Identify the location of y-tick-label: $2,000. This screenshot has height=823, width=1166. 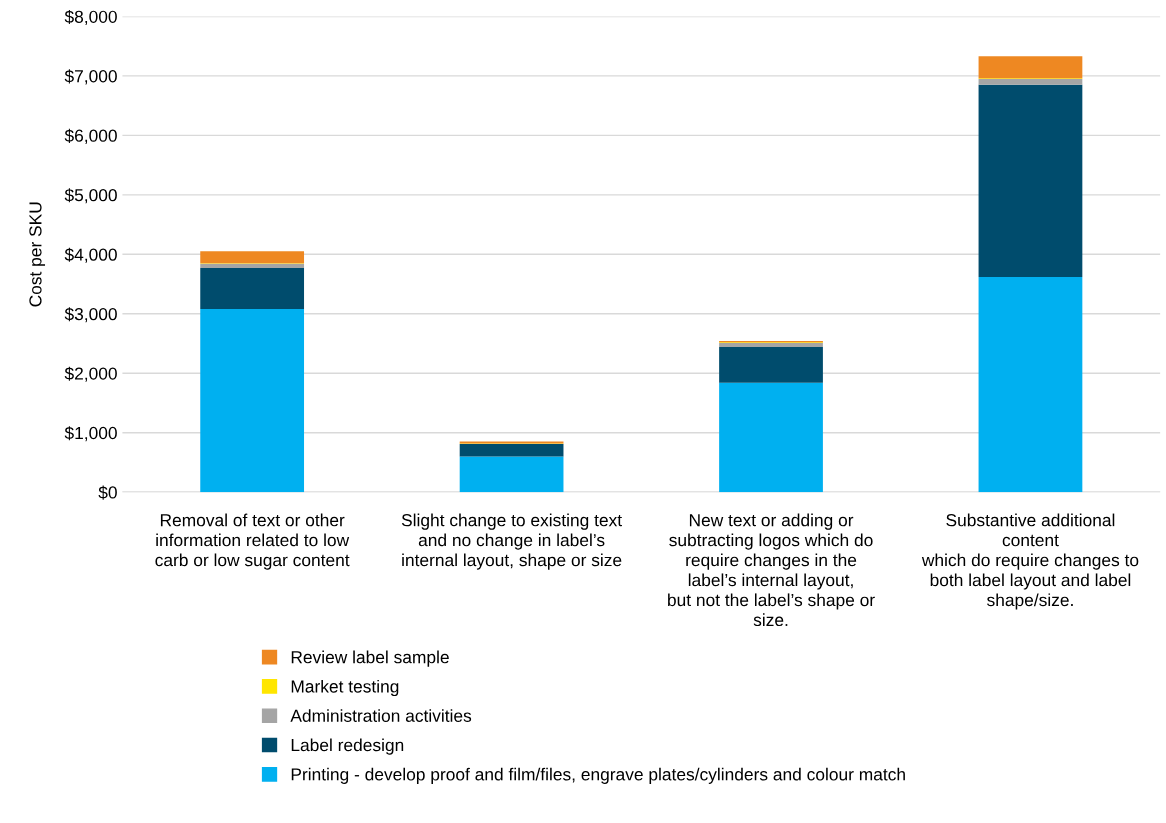
(90, 374).